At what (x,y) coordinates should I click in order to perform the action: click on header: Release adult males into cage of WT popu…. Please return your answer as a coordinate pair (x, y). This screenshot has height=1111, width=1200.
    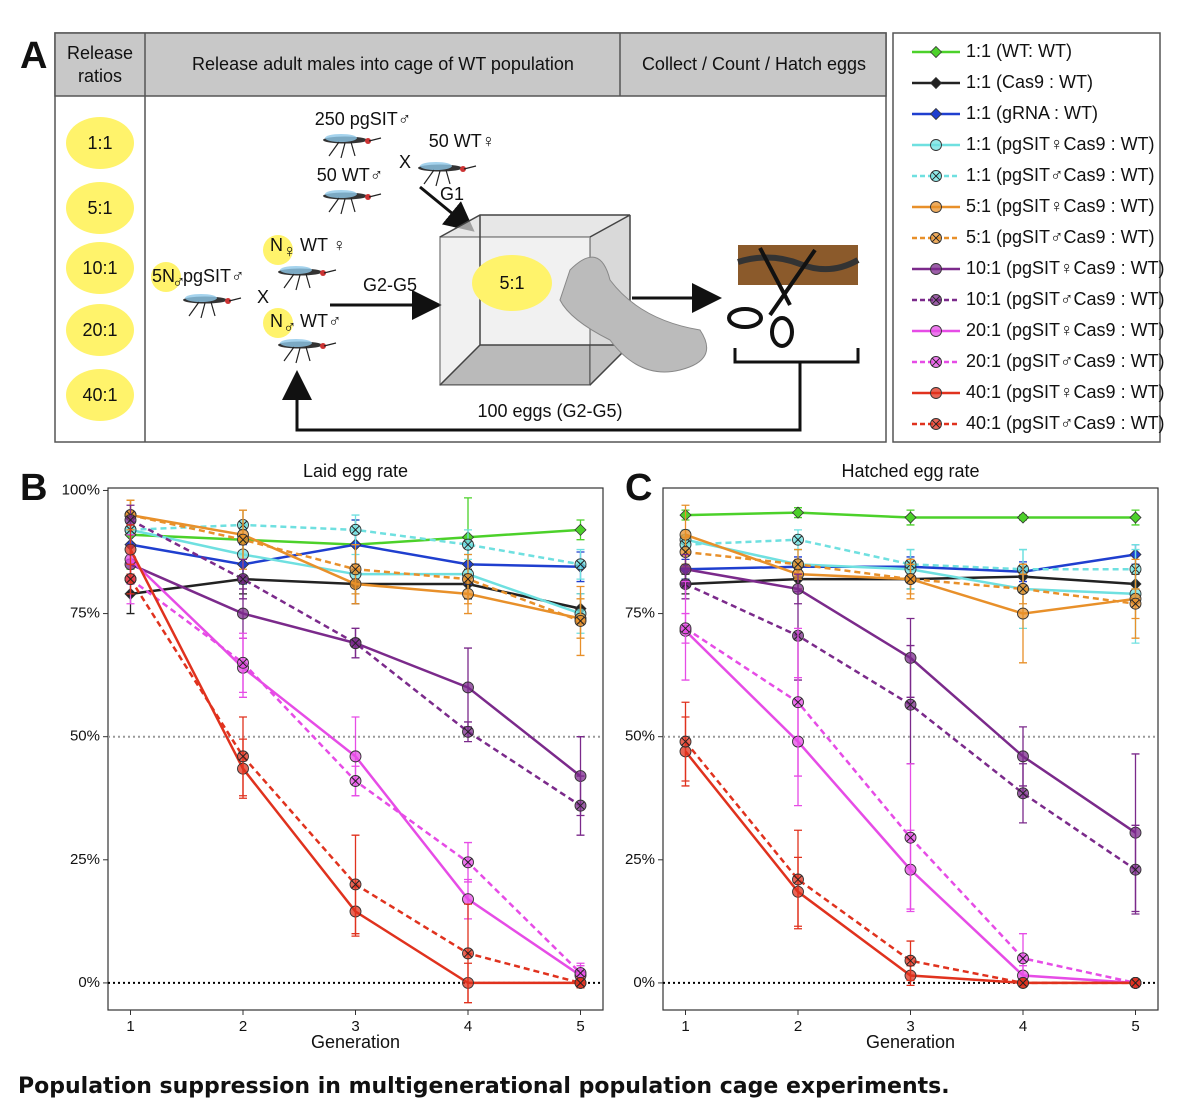
    Looking at the image, I should click on (383, 64).